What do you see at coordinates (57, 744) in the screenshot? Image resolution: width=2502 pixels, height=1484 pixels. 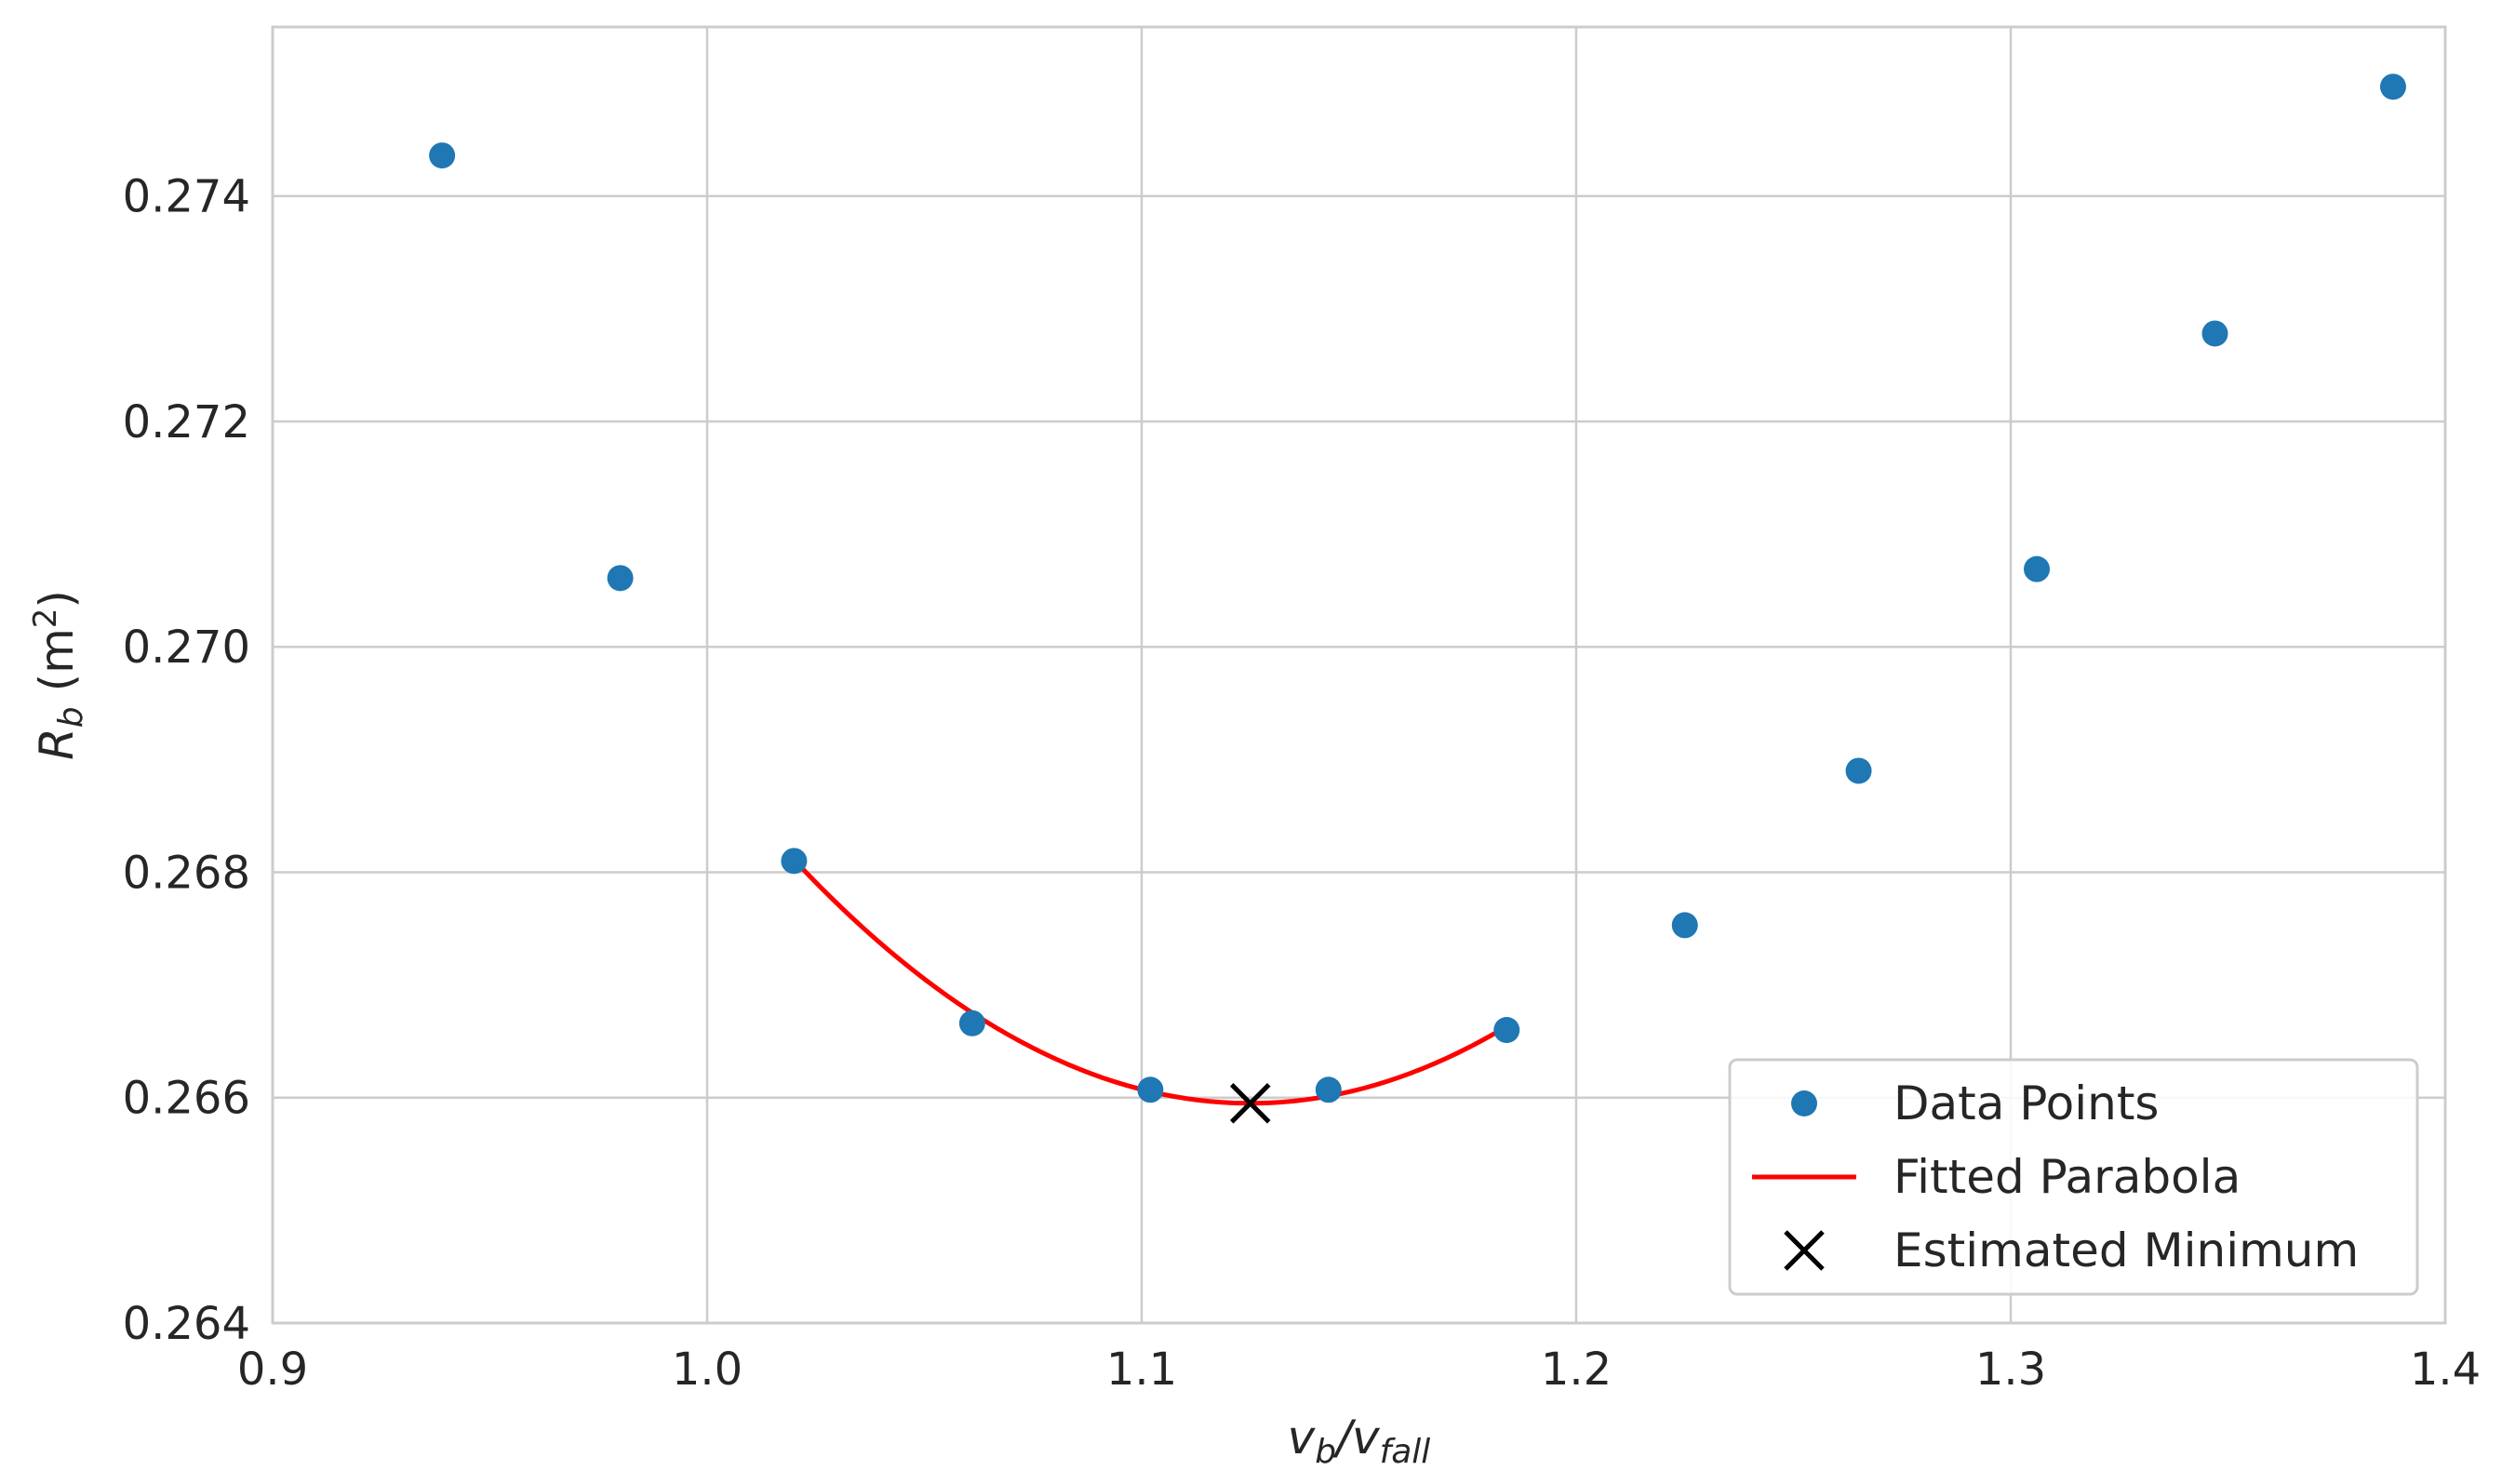 I see `y-label-main: R` at bounding box center [57, 744].